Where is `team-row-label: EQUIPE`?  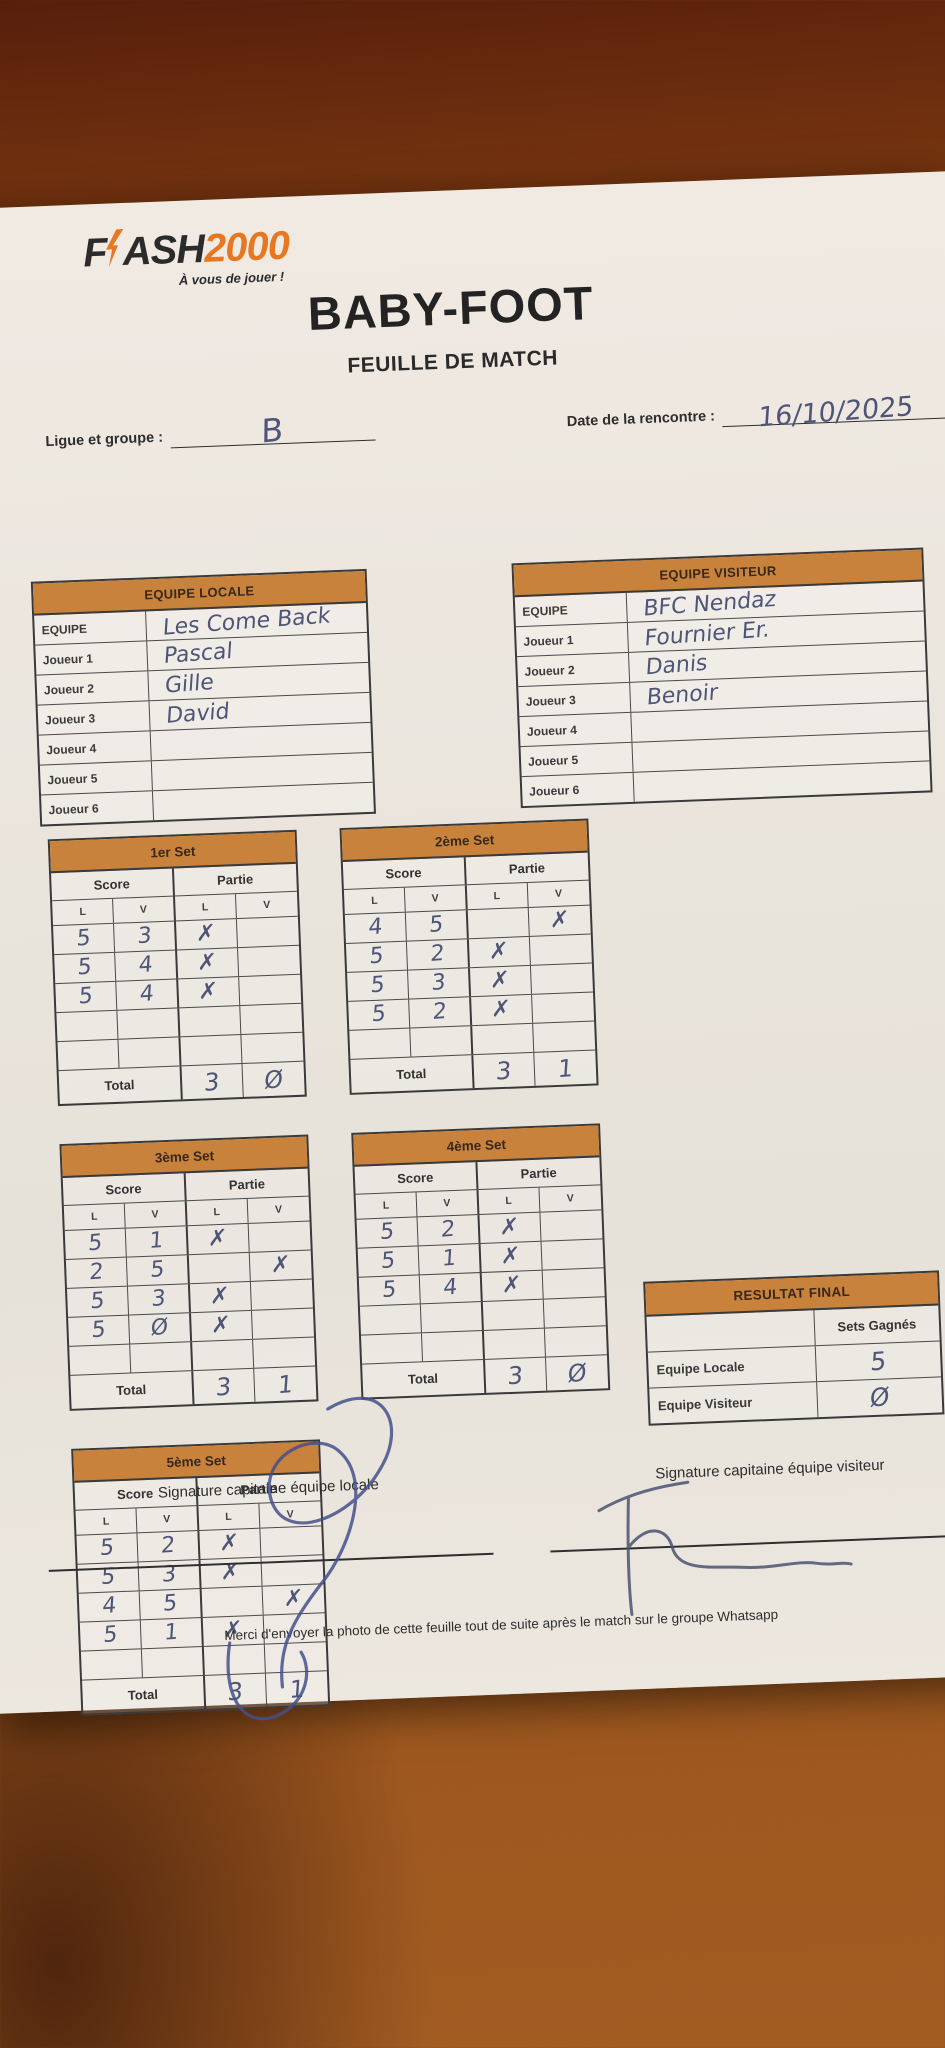
team-row-label: EQUIPE is located at coordinates (571, 609).